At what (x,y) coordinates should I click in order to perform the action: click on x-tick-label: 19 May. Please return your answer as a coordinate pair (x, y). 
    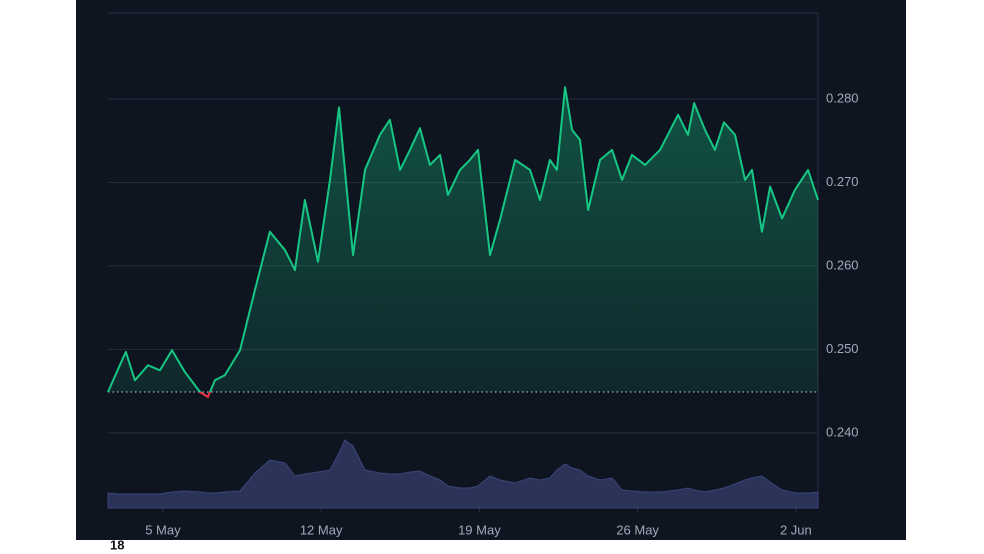
    Looking at the image, I should click on (479, 529).